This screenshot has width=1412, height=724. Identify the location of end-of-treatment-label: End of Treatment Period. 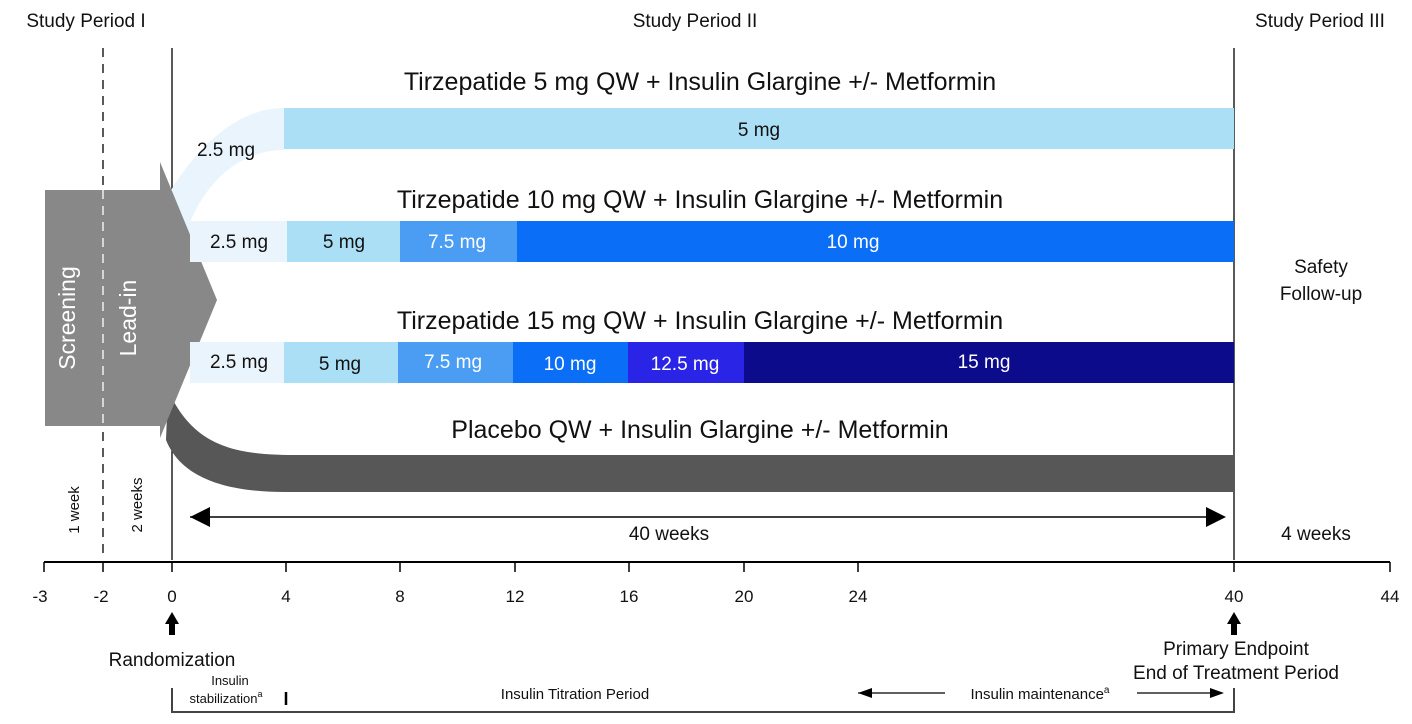
(1236, 673).